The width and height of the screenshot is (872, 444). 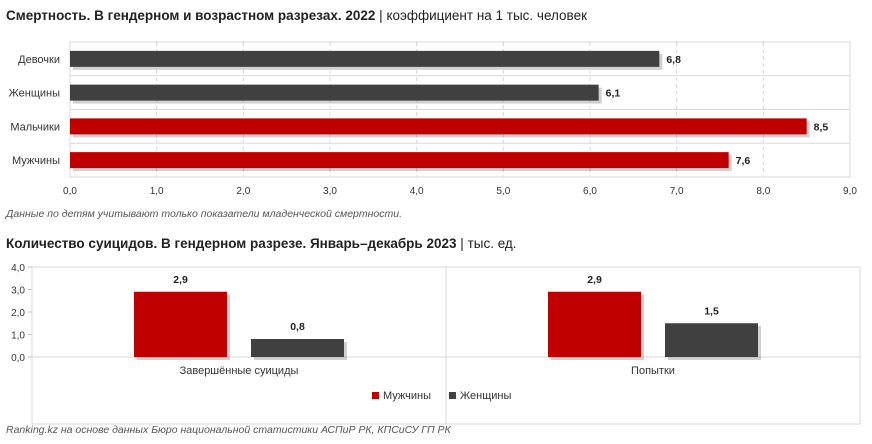 What do you see at coordinates (70, 191) in the screenshot?
I see `x-tick-label: 0,0` at bounding box center [70, 191].